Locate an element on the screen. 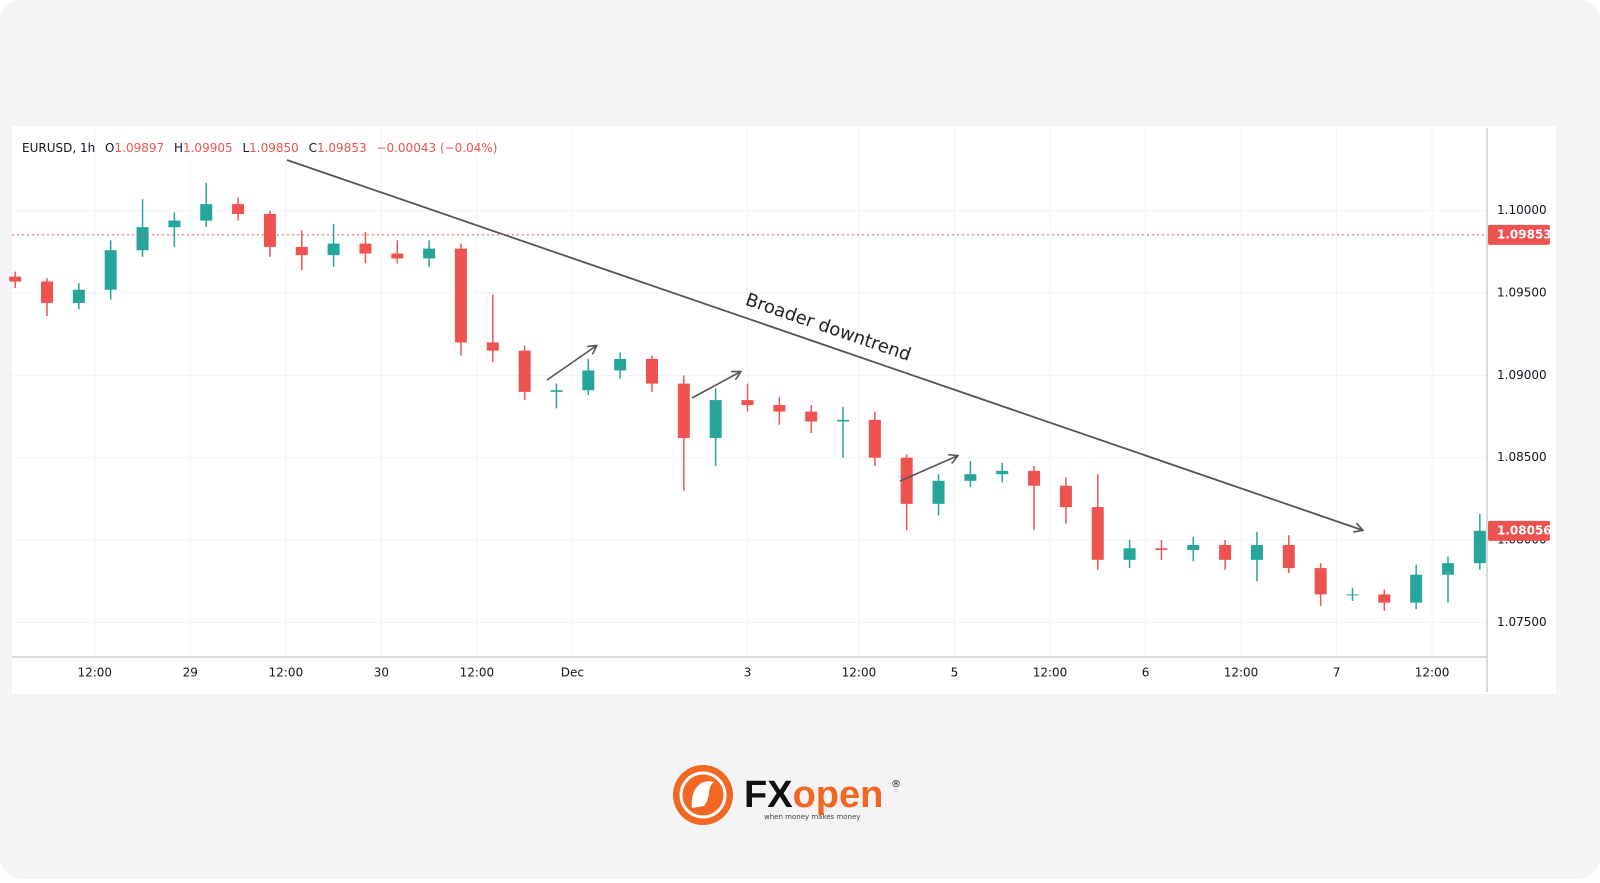  high-label: H is located at coordinates (178, 148).